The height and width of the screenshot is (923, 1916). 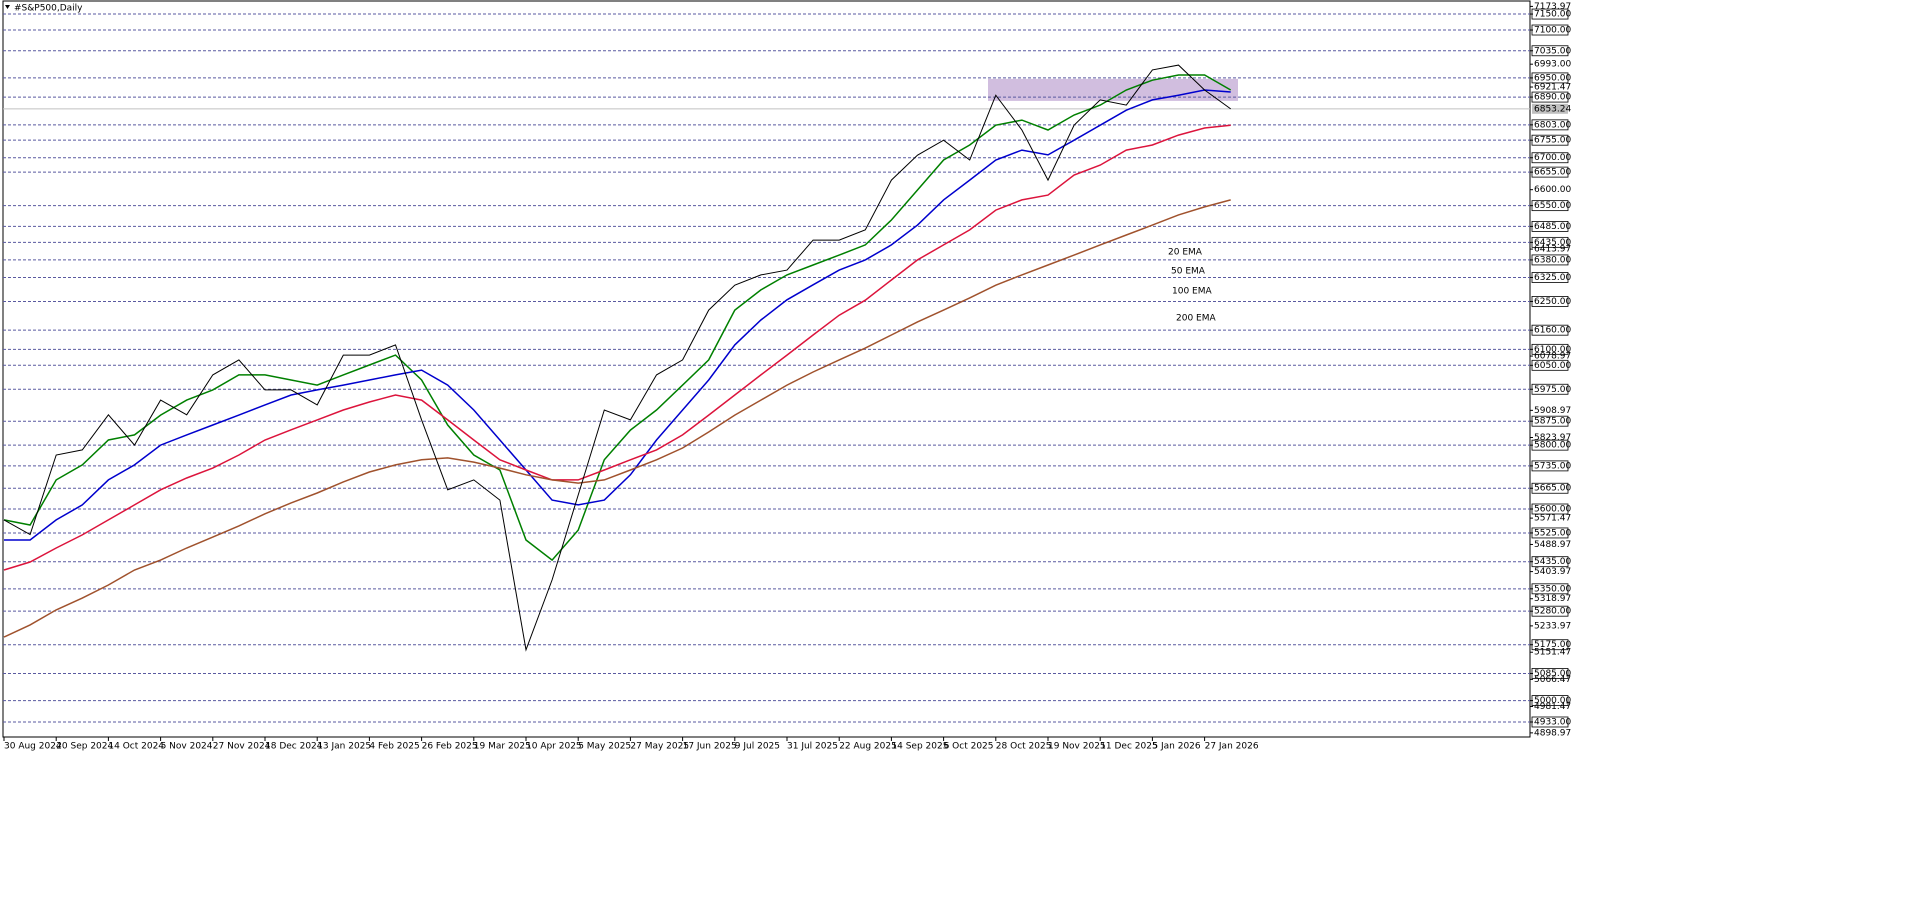 What do you see at coordinates (1552, 65) in the screenshot?
I see `y-tick-label: 6993.00` at bounding box center [1552, 65].